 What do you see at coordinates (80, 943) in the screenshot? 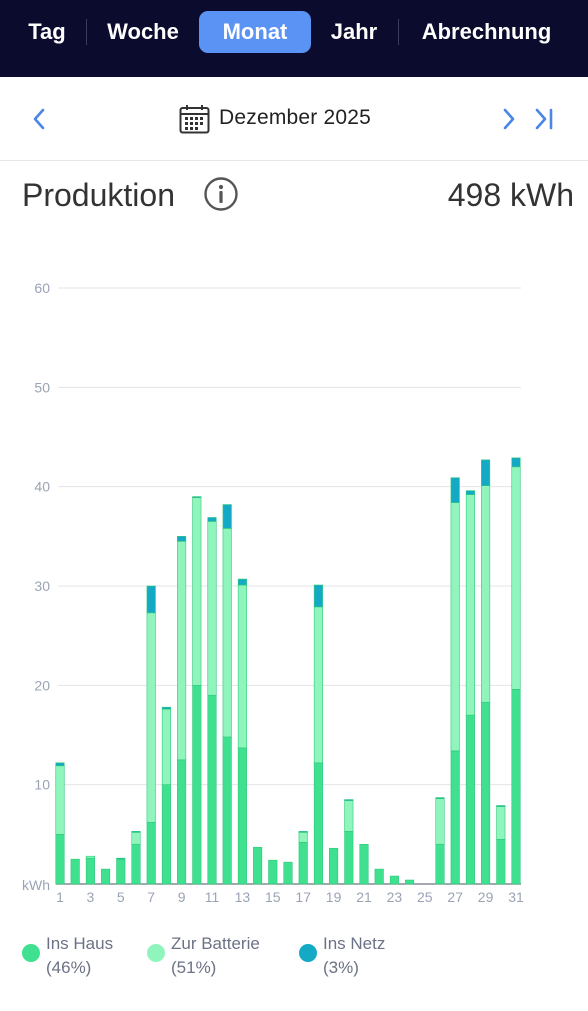
I see `legend-label: Ins Haus` at bounding box center [80, 943].